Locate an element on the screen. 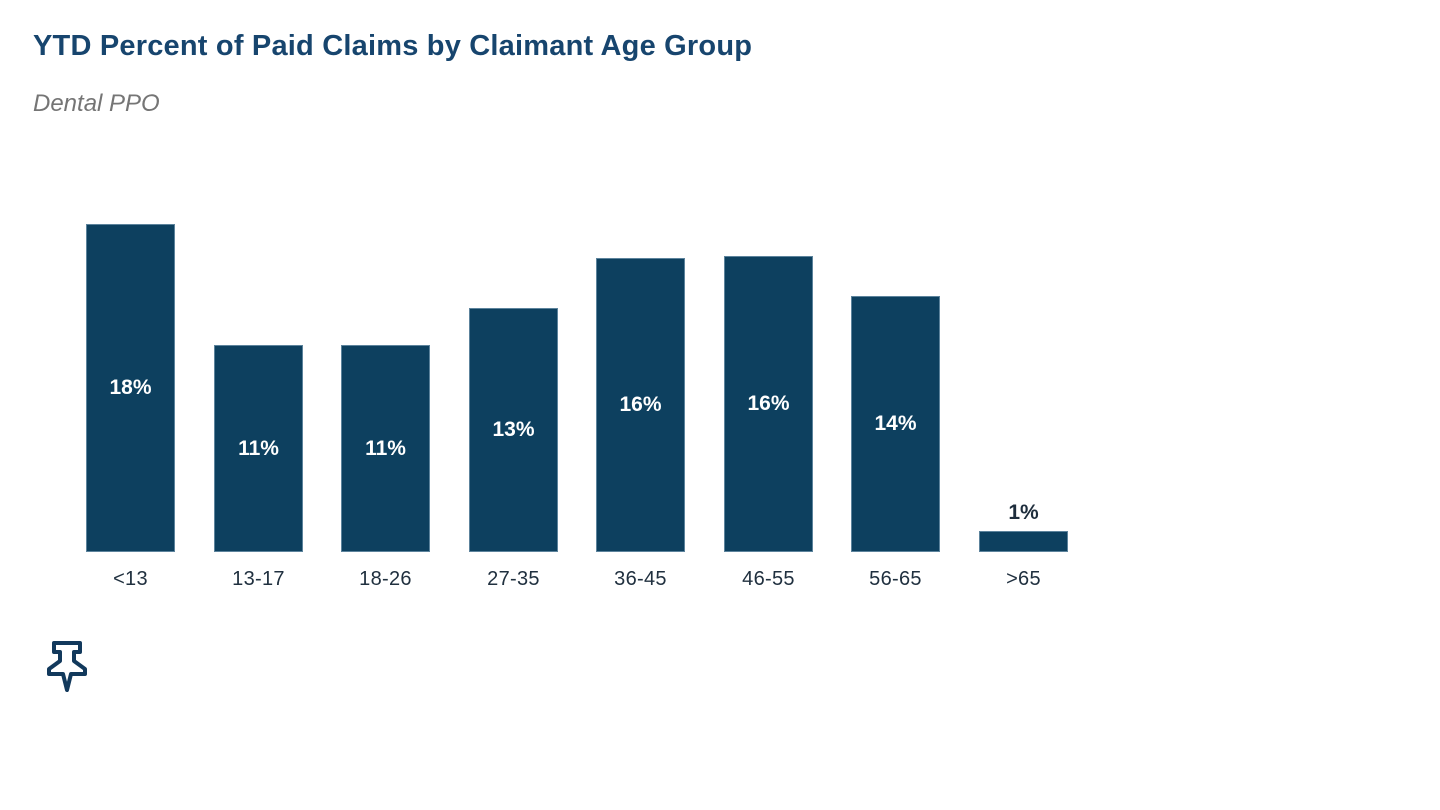  chart-subtitle: Dental PPO is located at coordinates (96, 103).